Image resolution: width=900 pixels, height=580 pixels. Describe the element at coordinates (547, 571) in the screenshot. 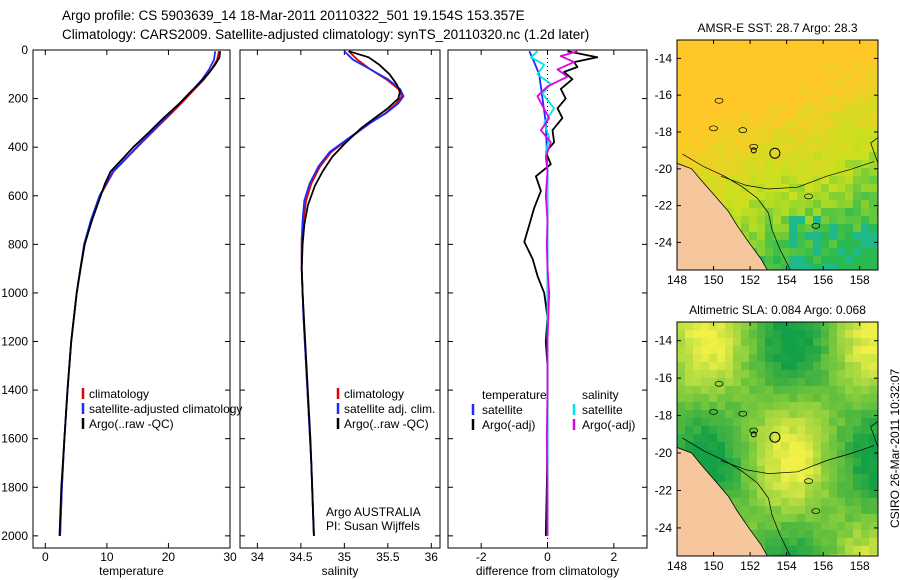

I see `difference-xlabel: difference from climatology` at that location.